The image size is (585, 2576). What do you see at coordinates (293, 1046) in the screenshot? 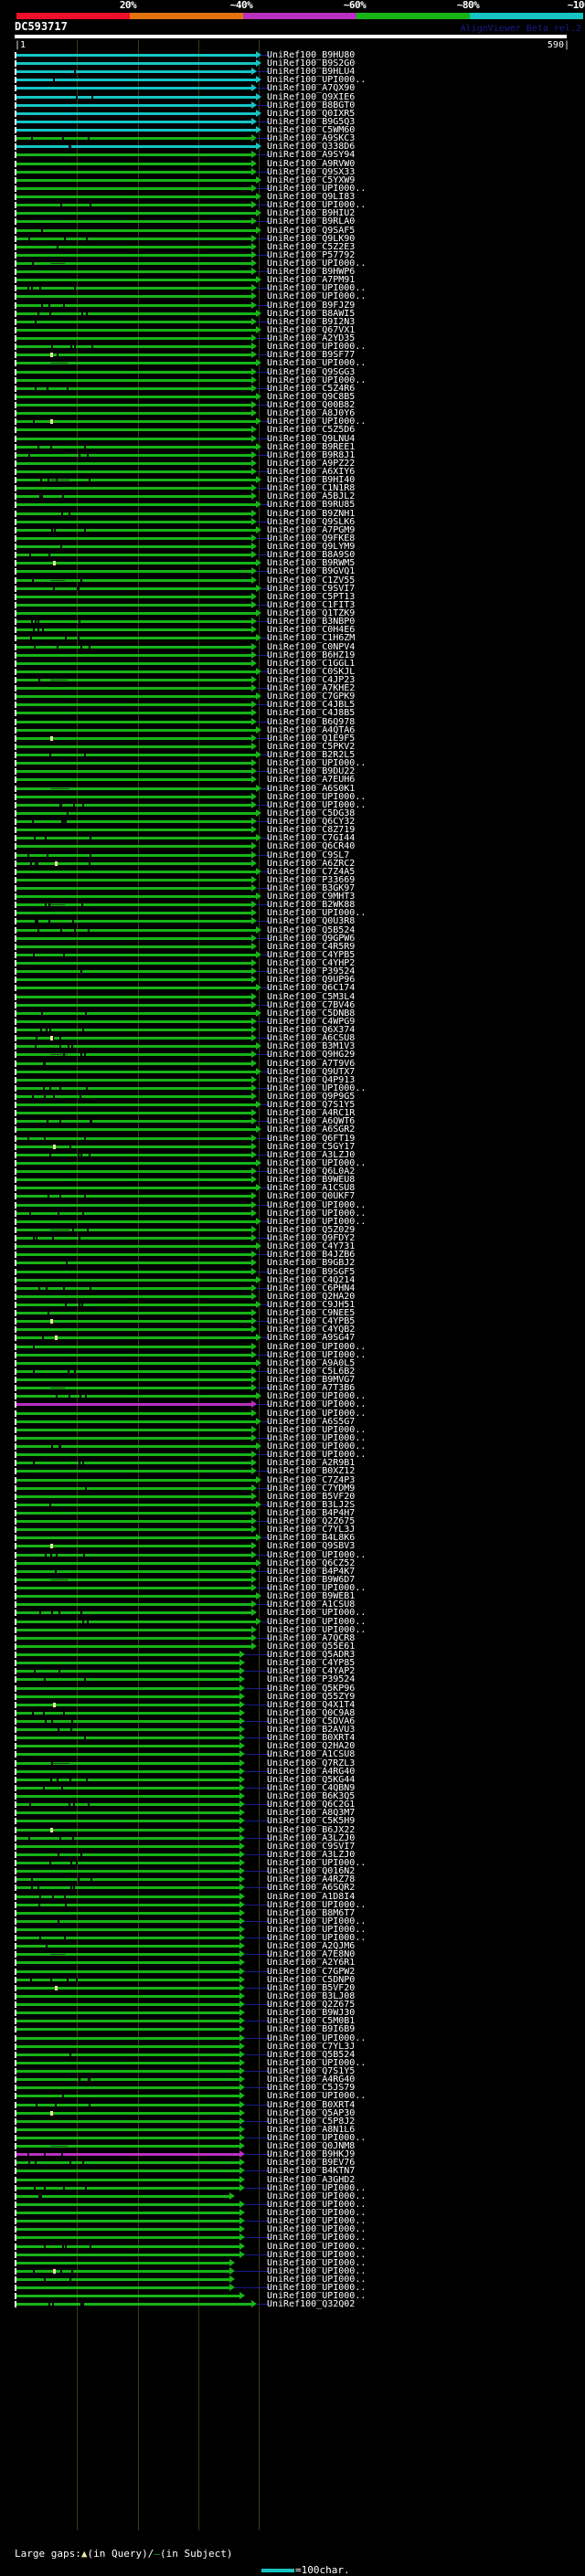
I see `hit-row: UniRef100_B3M1V3` at bounding box center [293, 1046].